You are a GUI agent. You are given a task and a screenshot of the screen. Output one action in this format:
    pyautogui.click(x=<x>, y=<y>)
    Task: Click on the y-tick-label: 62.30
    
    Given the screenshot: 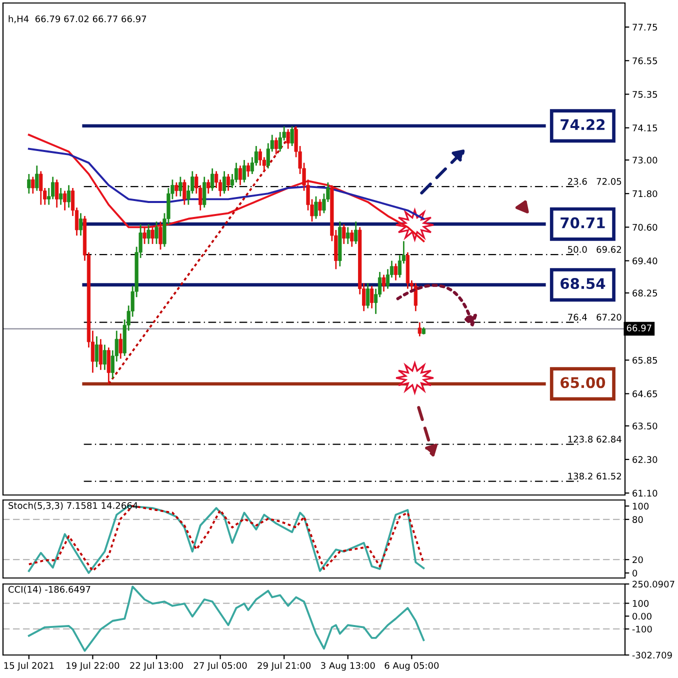 What is the action you would take?
    pyautogui.click(x=645, y=460)
    